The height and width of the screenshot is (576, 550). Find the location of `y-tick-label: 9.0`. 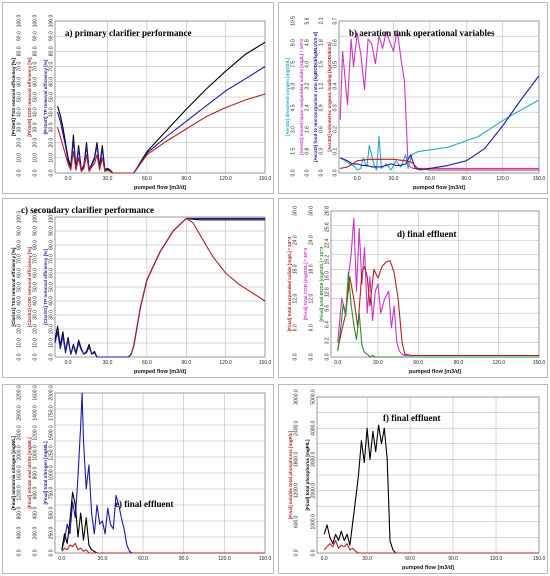

y-tick-label: 9.0 is located at coordinates (294, 42).